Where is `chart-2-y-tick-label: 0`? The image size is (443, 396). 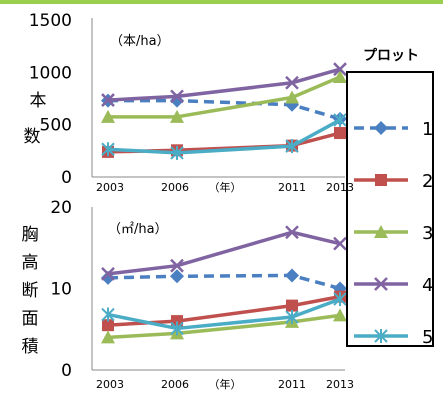
chart-2-y-tick-label: 0 is located at coordinates (66, 371).